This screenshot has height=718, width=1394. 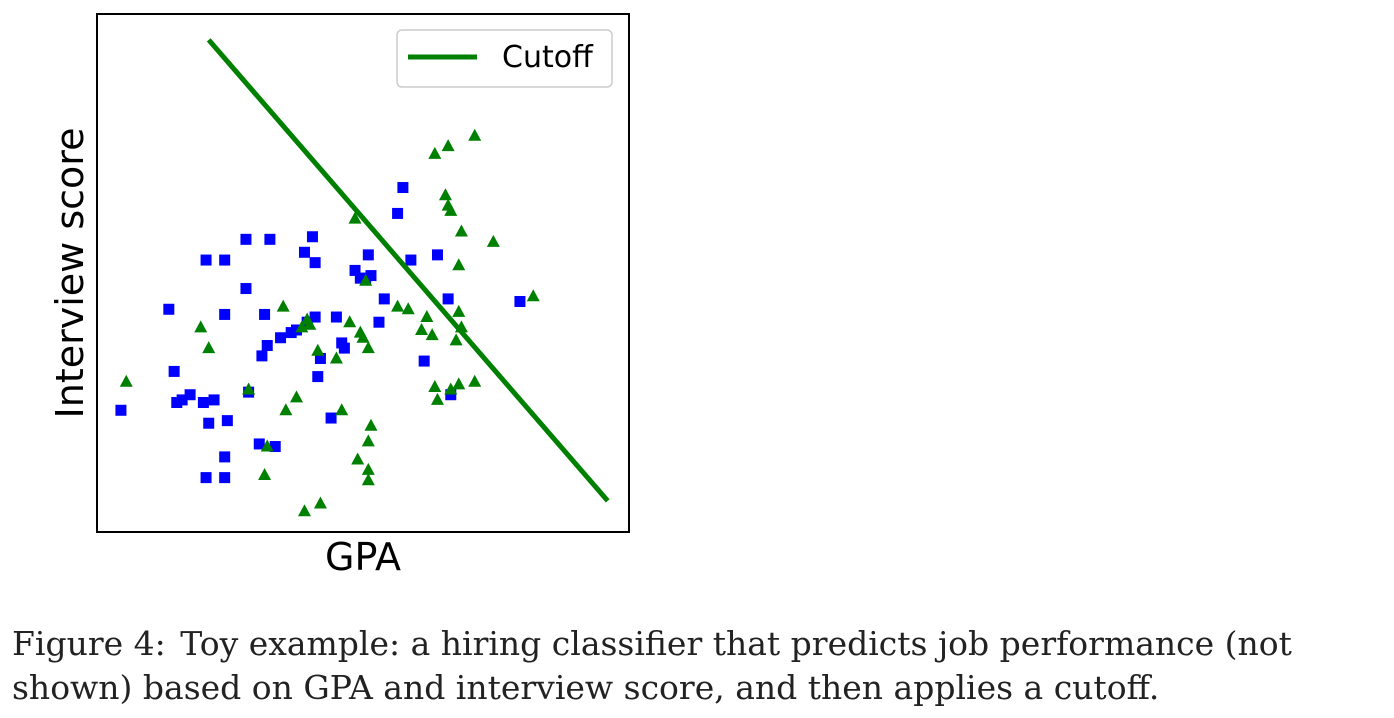 I want to click on legend: Cutoff, so click(x=504, y=58).